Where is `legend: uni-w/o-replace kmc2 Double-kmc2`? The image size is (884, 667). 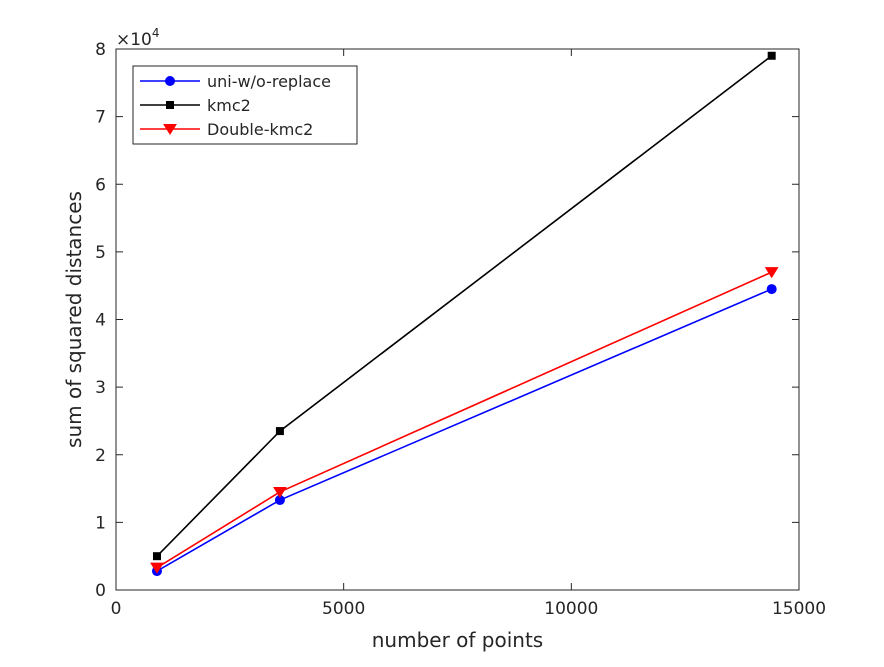 legend: uni-w/o-replace kmc2 Double-kmc2 is located at coordinates (245, 105).